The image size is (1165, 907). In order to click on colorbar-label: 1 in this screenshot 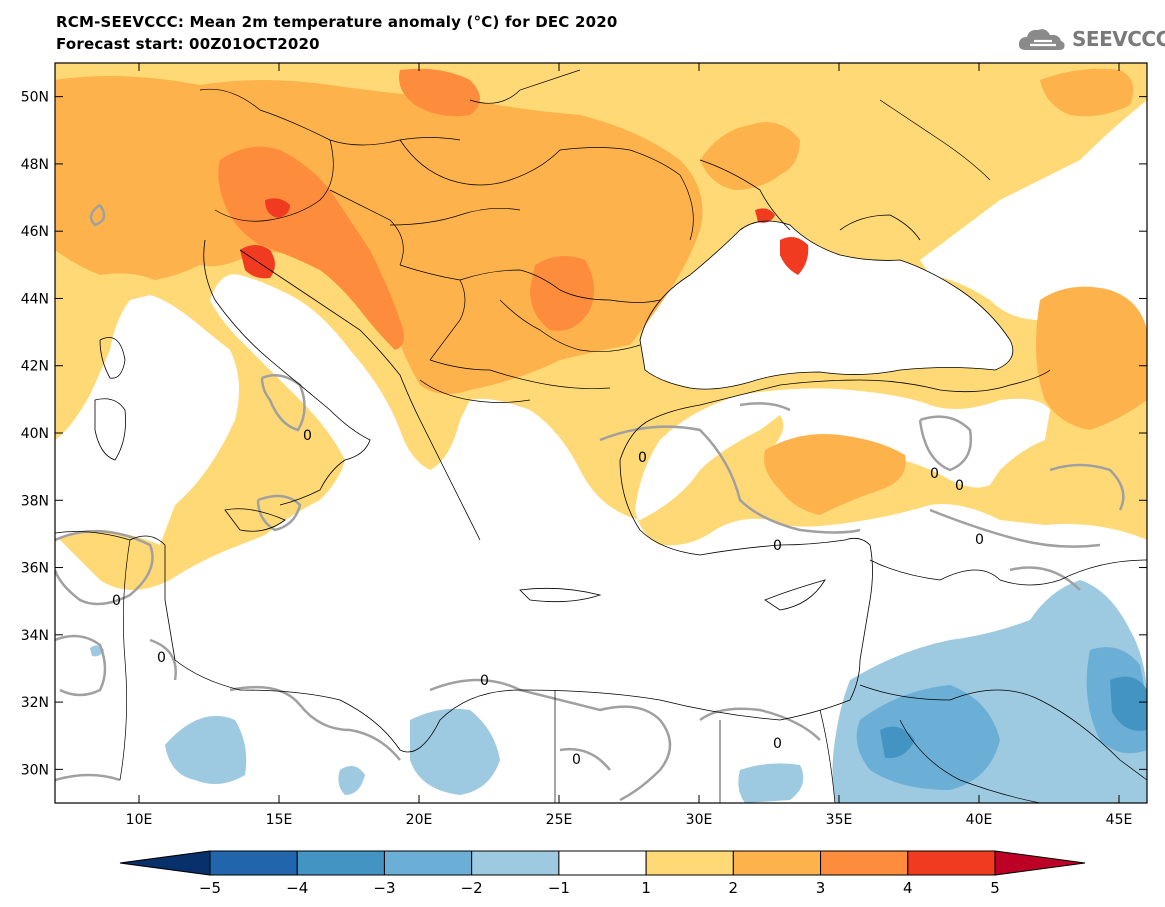, I will do `click(646, 888)`.